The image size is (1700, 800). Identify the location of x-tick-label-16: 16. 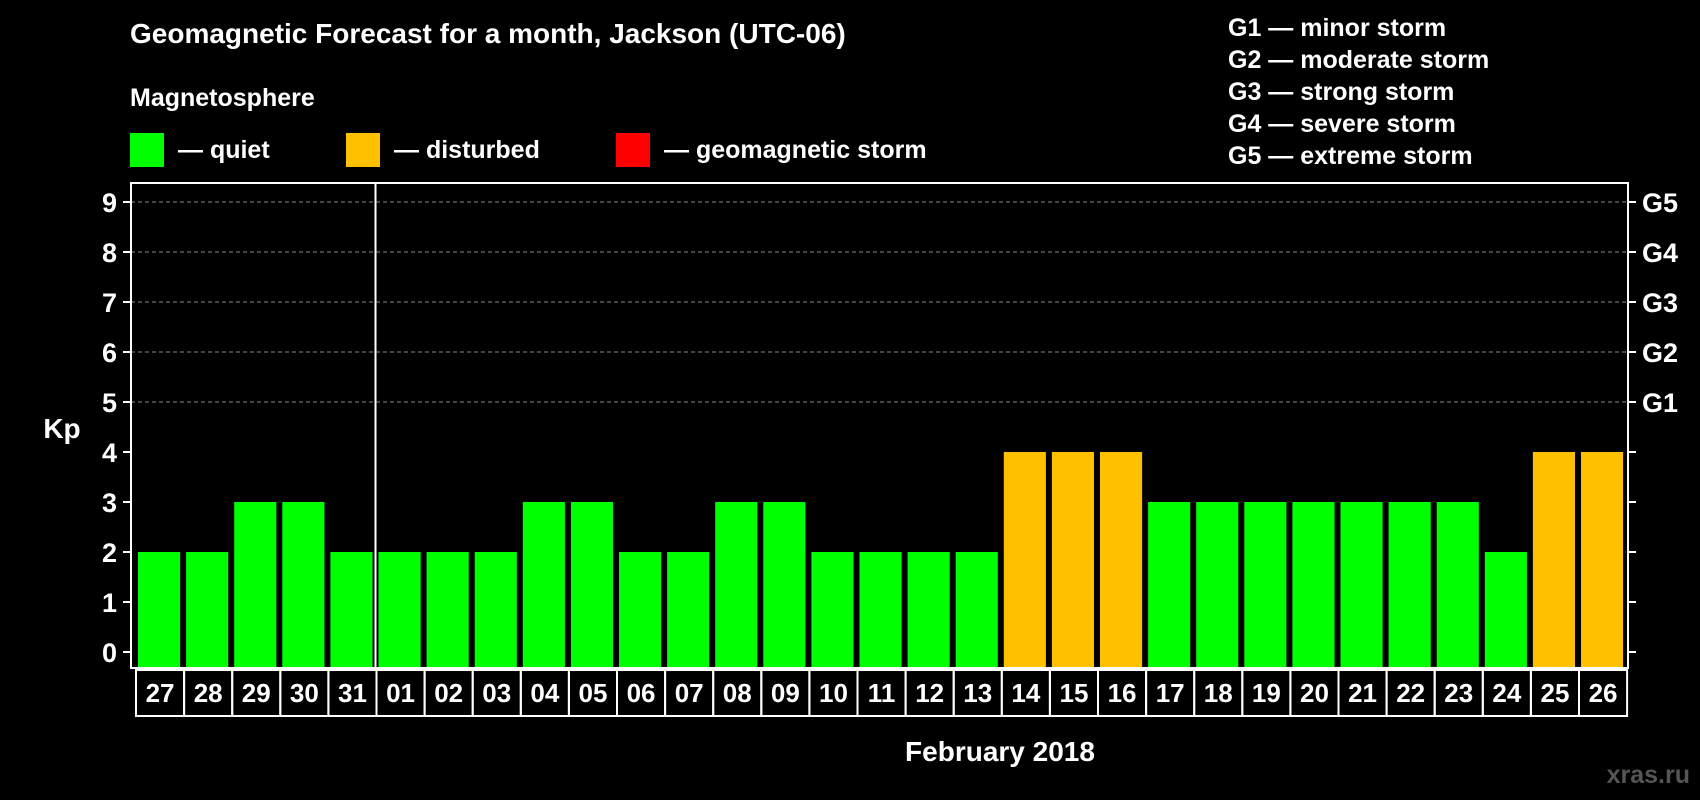
(1122, 693).